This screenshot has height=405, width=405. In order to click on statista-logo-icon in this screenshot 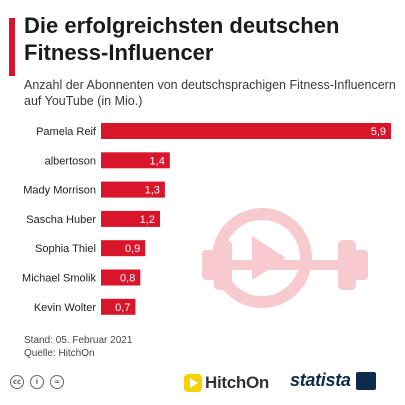, I will do `click(365, 380)`.